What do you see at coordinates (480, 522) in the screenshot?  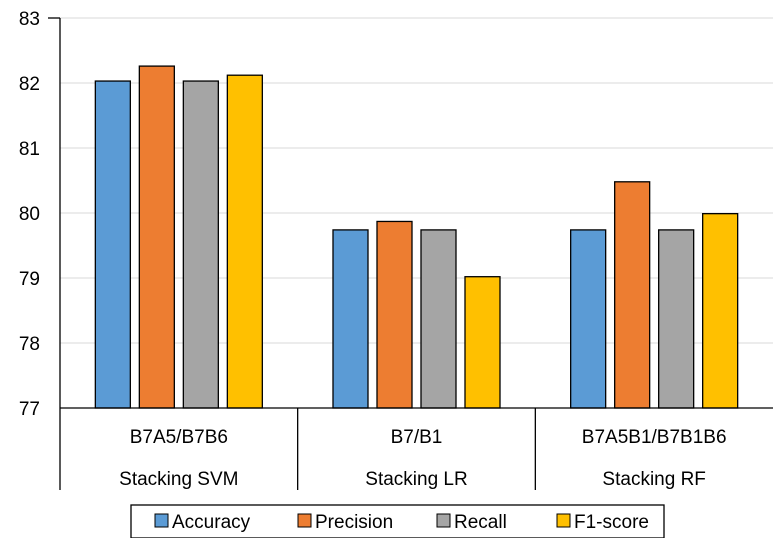 I see `legend-label-recall: Recall` at bounding box center [480, 522].